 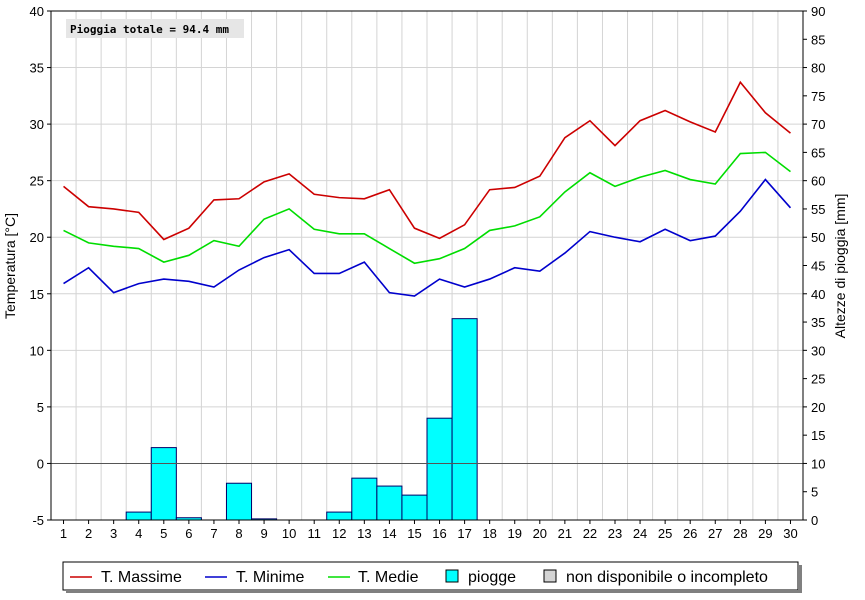 What do you see at coordinates (640, 533) in the screenshot?
I see `x-tick-label: 24` at bounding box center [640, 533].